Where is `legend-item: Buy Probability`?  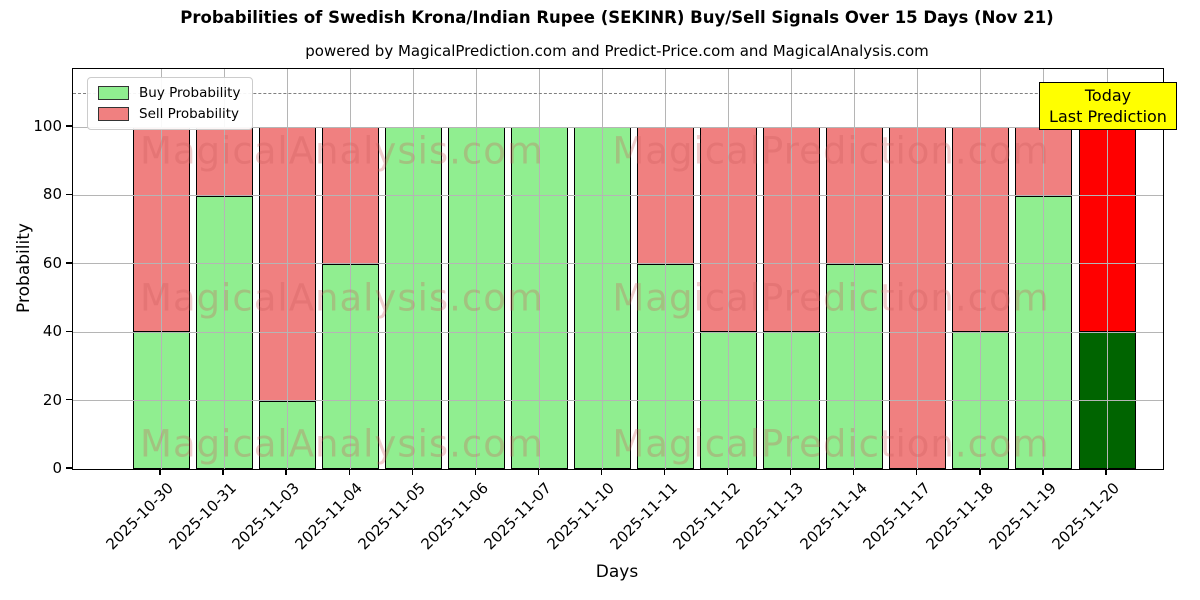 legend-item: Buy Probability is located at coordinates (169, 93).